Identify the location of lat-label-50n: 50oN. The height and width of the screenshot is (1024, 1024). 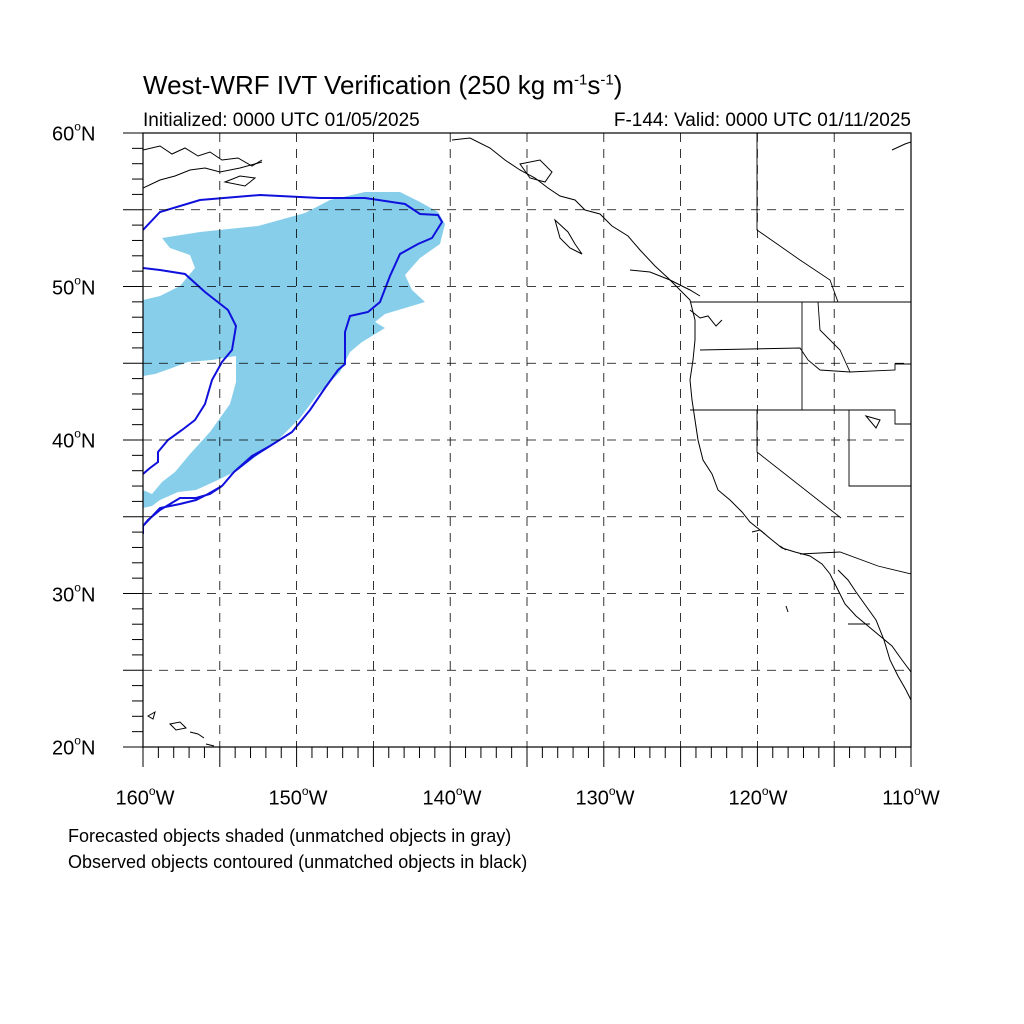
(74, 286).